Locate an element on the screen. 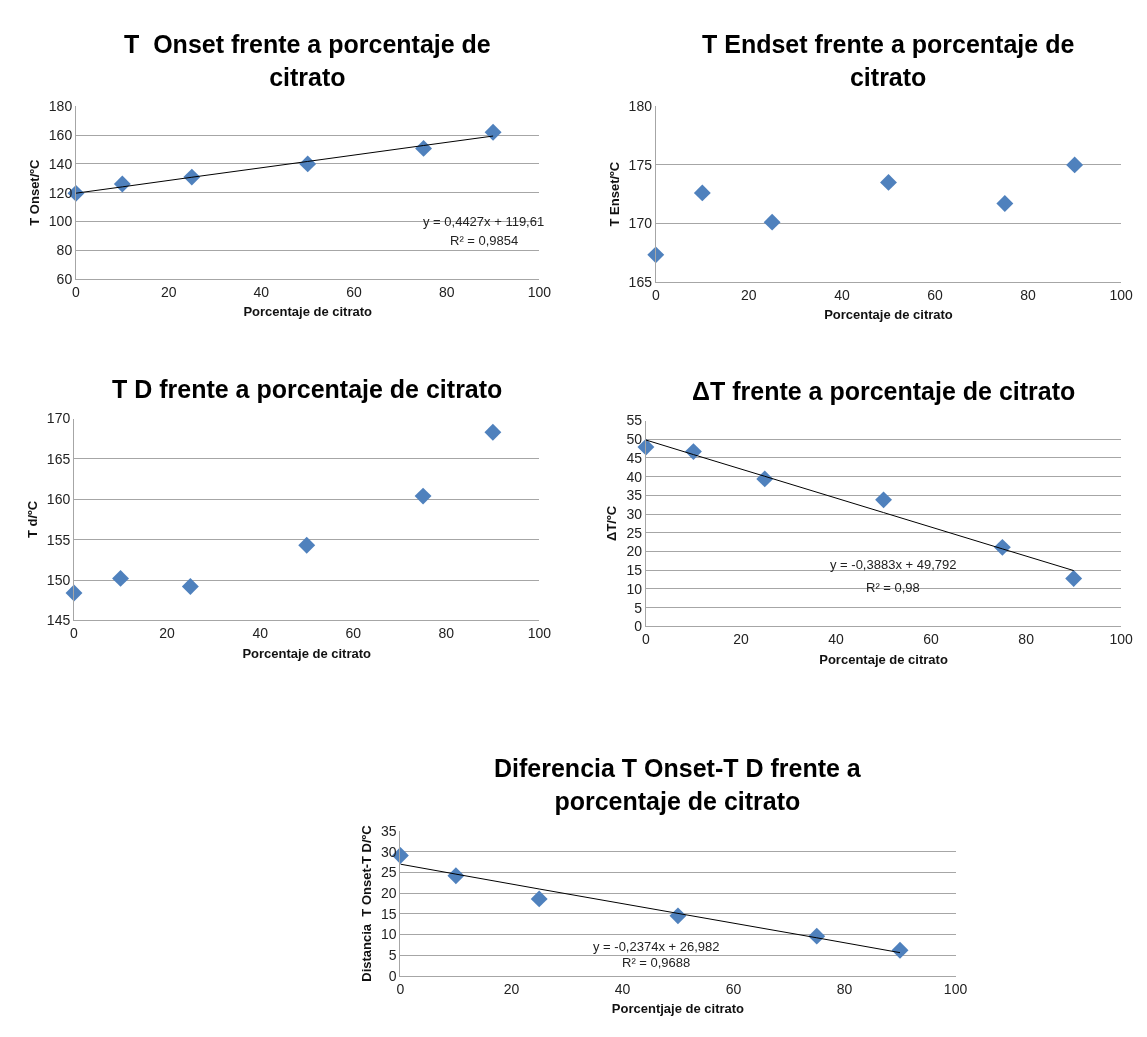 The image size is (1147, 1037). chart-title: Diferencia T Onset-T D frente a porcentaje de citrato is located at coordinates (678, 784).